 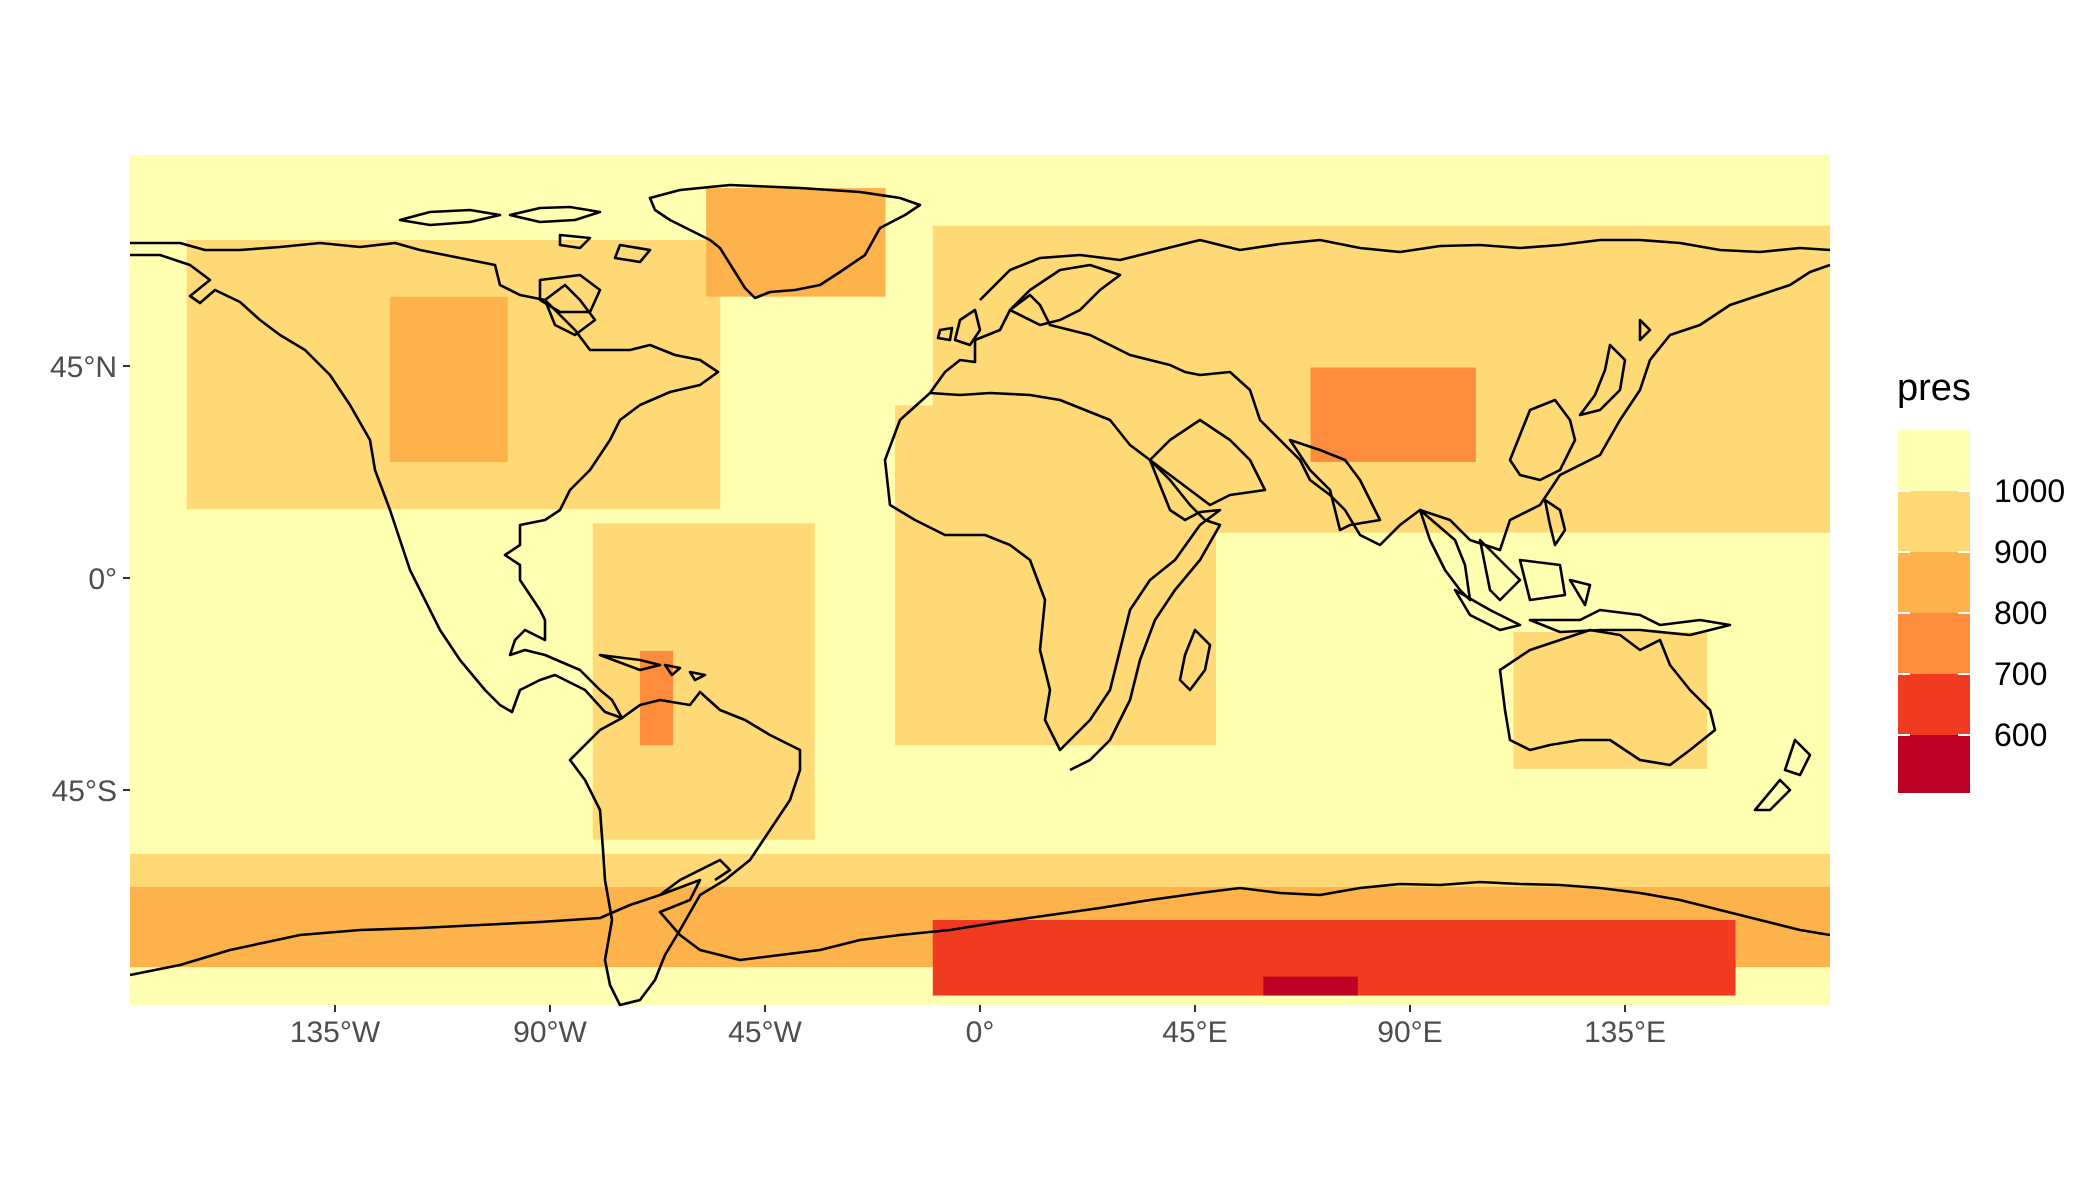 I want to click on x-tick-135w: 135°W, so click(x=335, y=1027).